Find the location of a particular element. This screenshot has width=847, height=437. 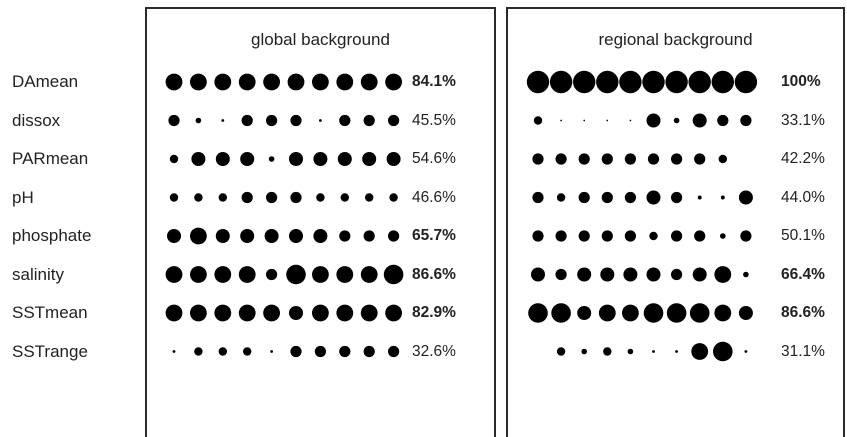

regional-percentage: 50.1% is located at coordinates (803, 235).